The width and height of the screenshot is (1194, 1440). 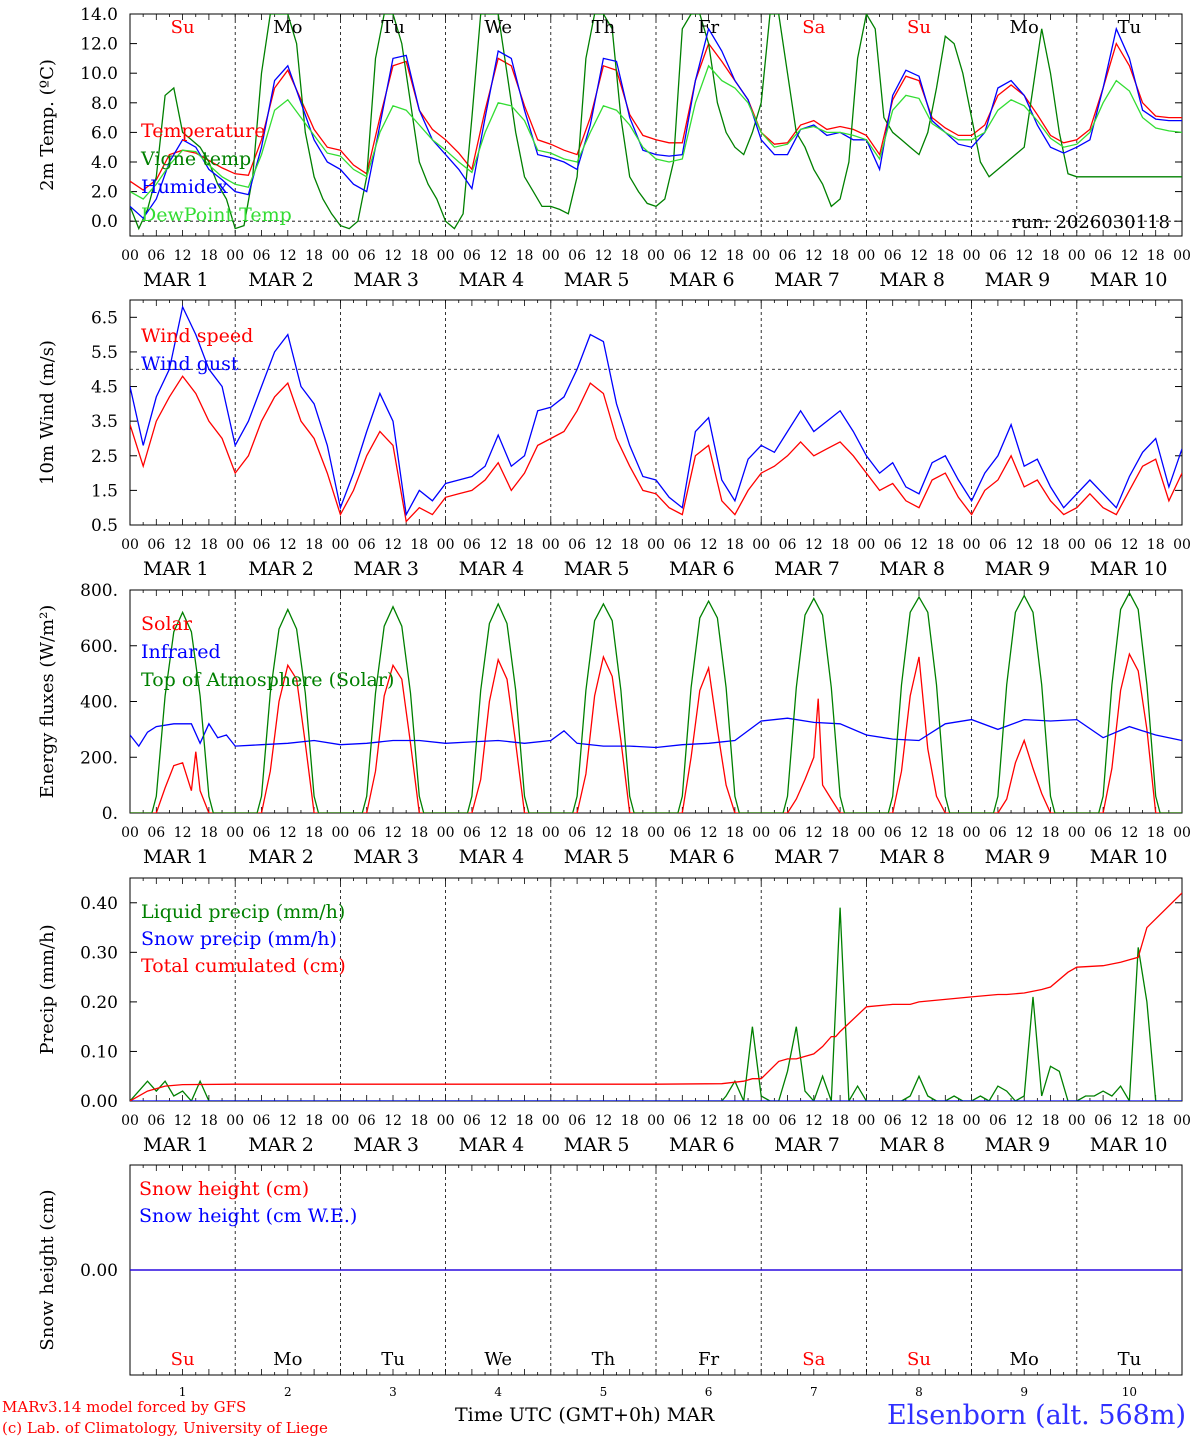 I want to click on y-tick-label: 12.0, so click(x=99, y=45).